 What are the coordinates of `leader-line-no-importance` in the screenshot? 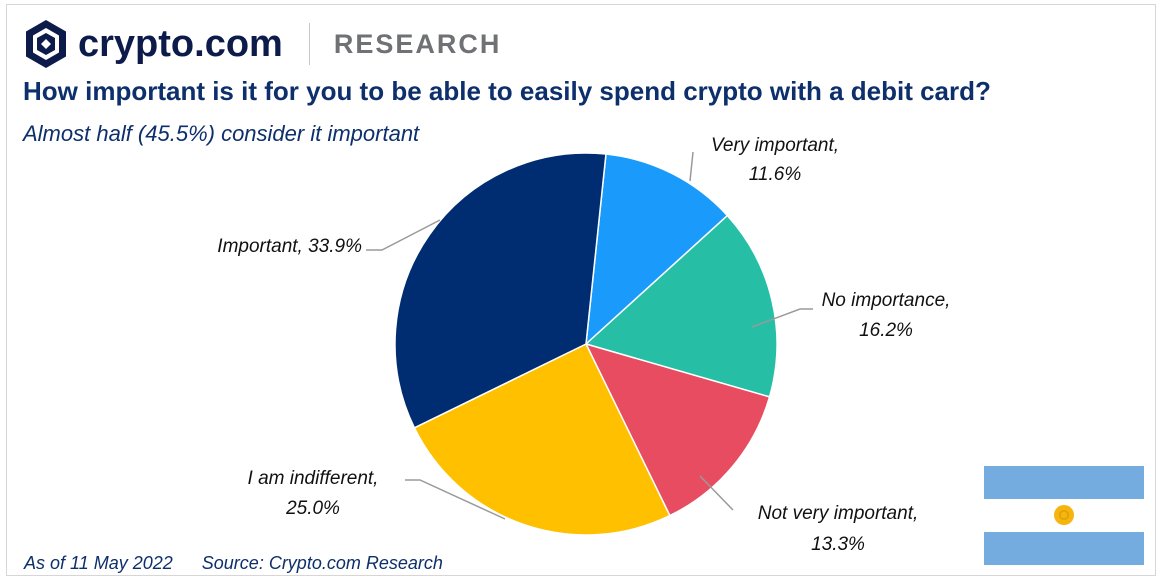 It's located at (782, 318).